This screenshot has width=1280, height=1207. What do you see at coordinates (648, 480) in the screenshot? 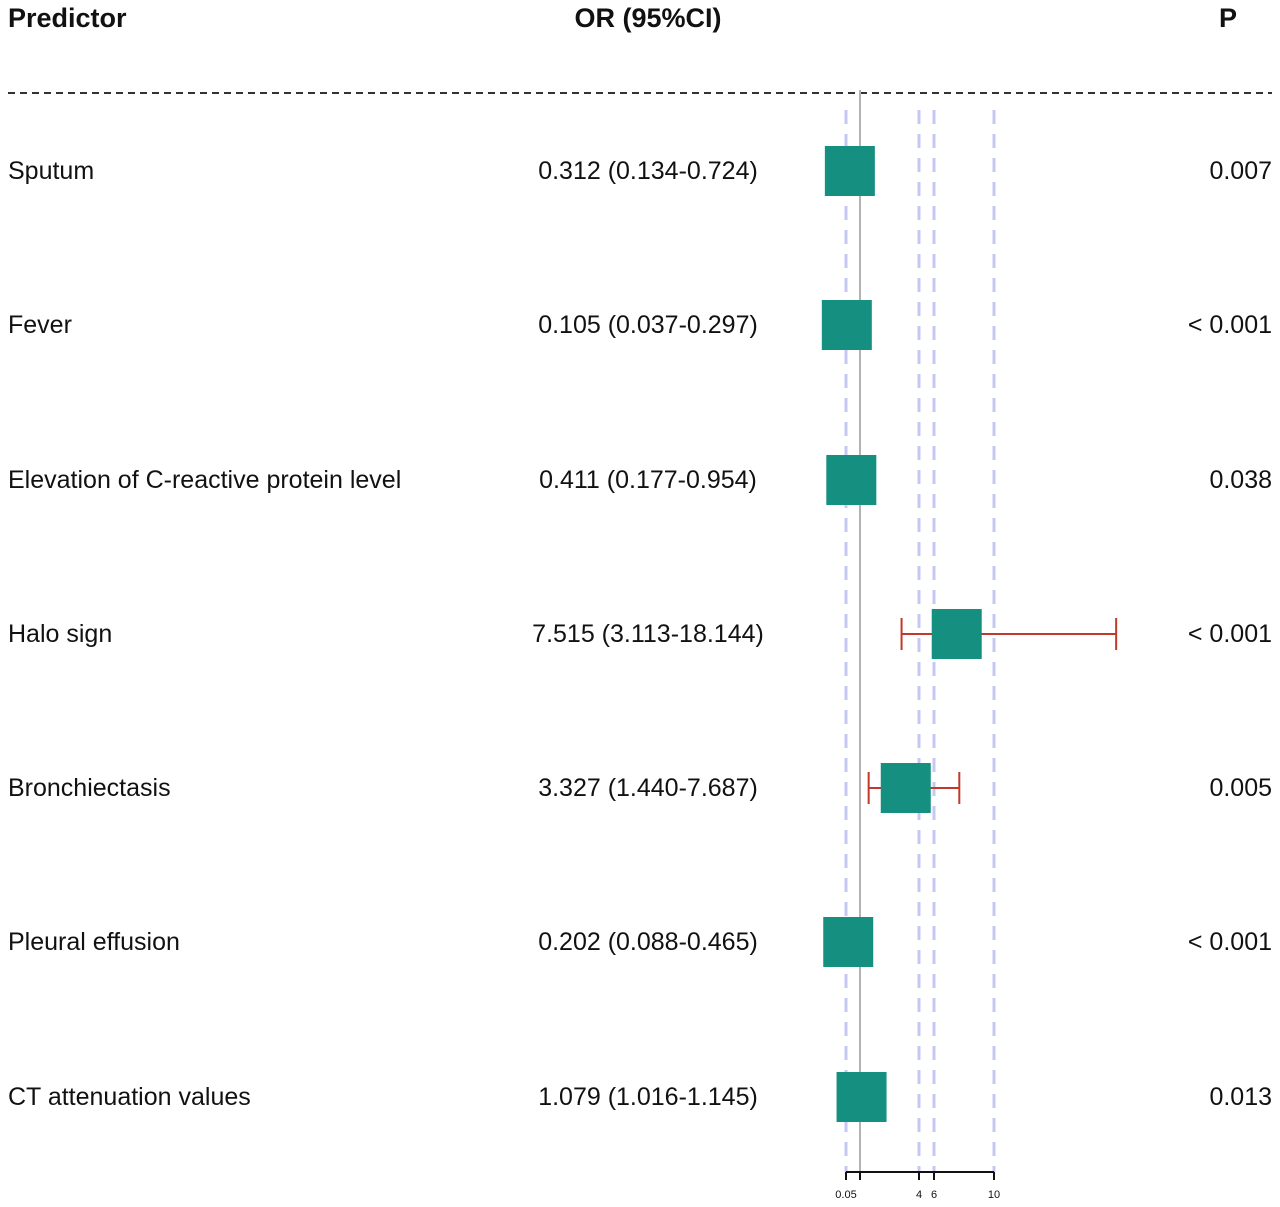
I see `or-ci-value: 0.411 (0.177-0.954)` at bounding box center [648, 480].